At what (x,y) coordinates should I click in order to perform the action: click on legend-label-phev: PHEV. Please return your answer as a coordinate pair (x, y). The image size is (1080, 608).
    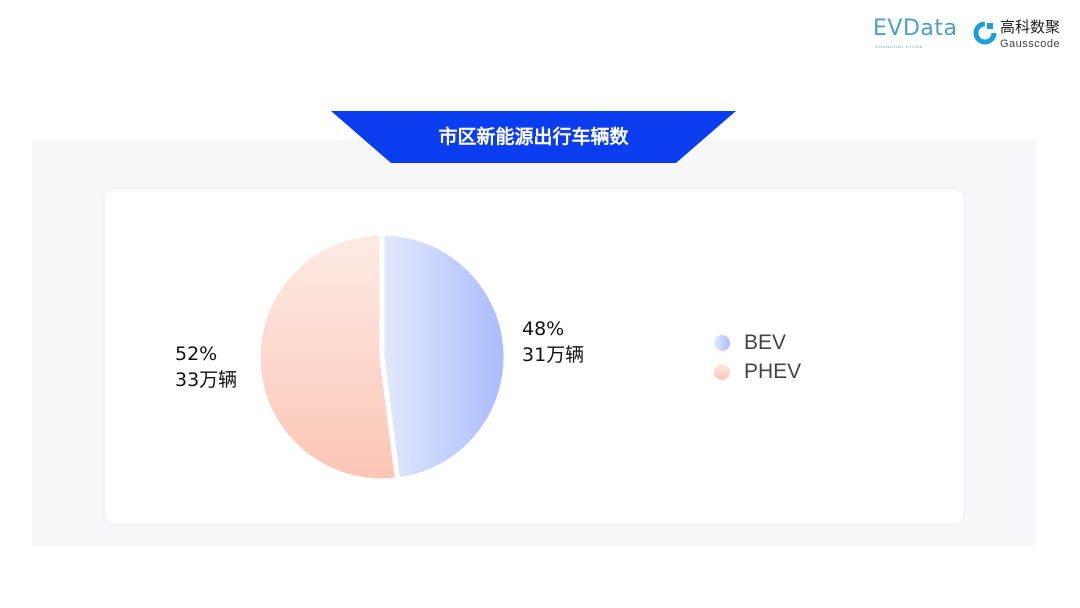
    Looking at the image, I should click on (773, 371).